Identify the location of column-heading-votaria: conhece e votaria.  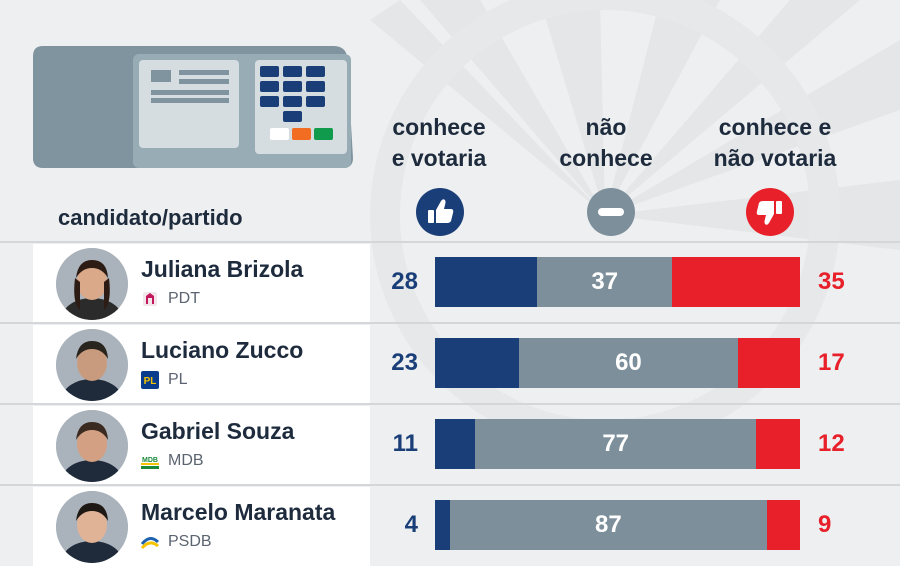
(439, 143).